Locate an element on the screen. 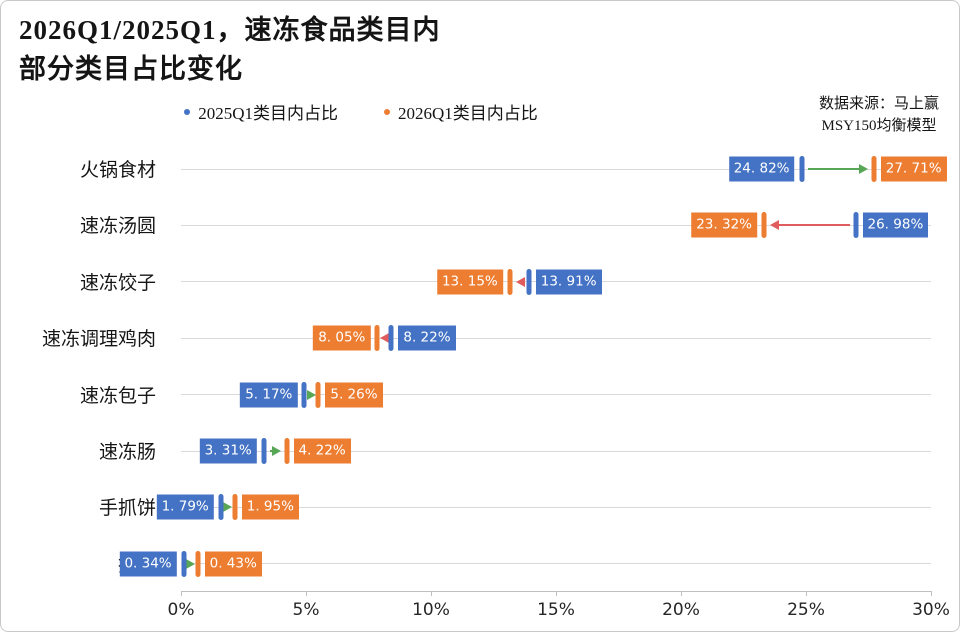 The height and width of the screenshot is (632, 960). category-label: 速冻饺子 is located at coordinates (117, 283).